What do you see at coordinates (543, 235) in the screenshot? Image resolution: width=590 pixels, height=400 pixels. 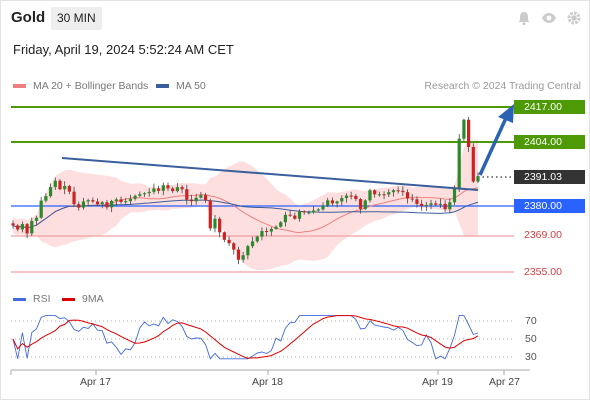 I see `support-1-label: 2369.00` at bounding box center [543, 235].